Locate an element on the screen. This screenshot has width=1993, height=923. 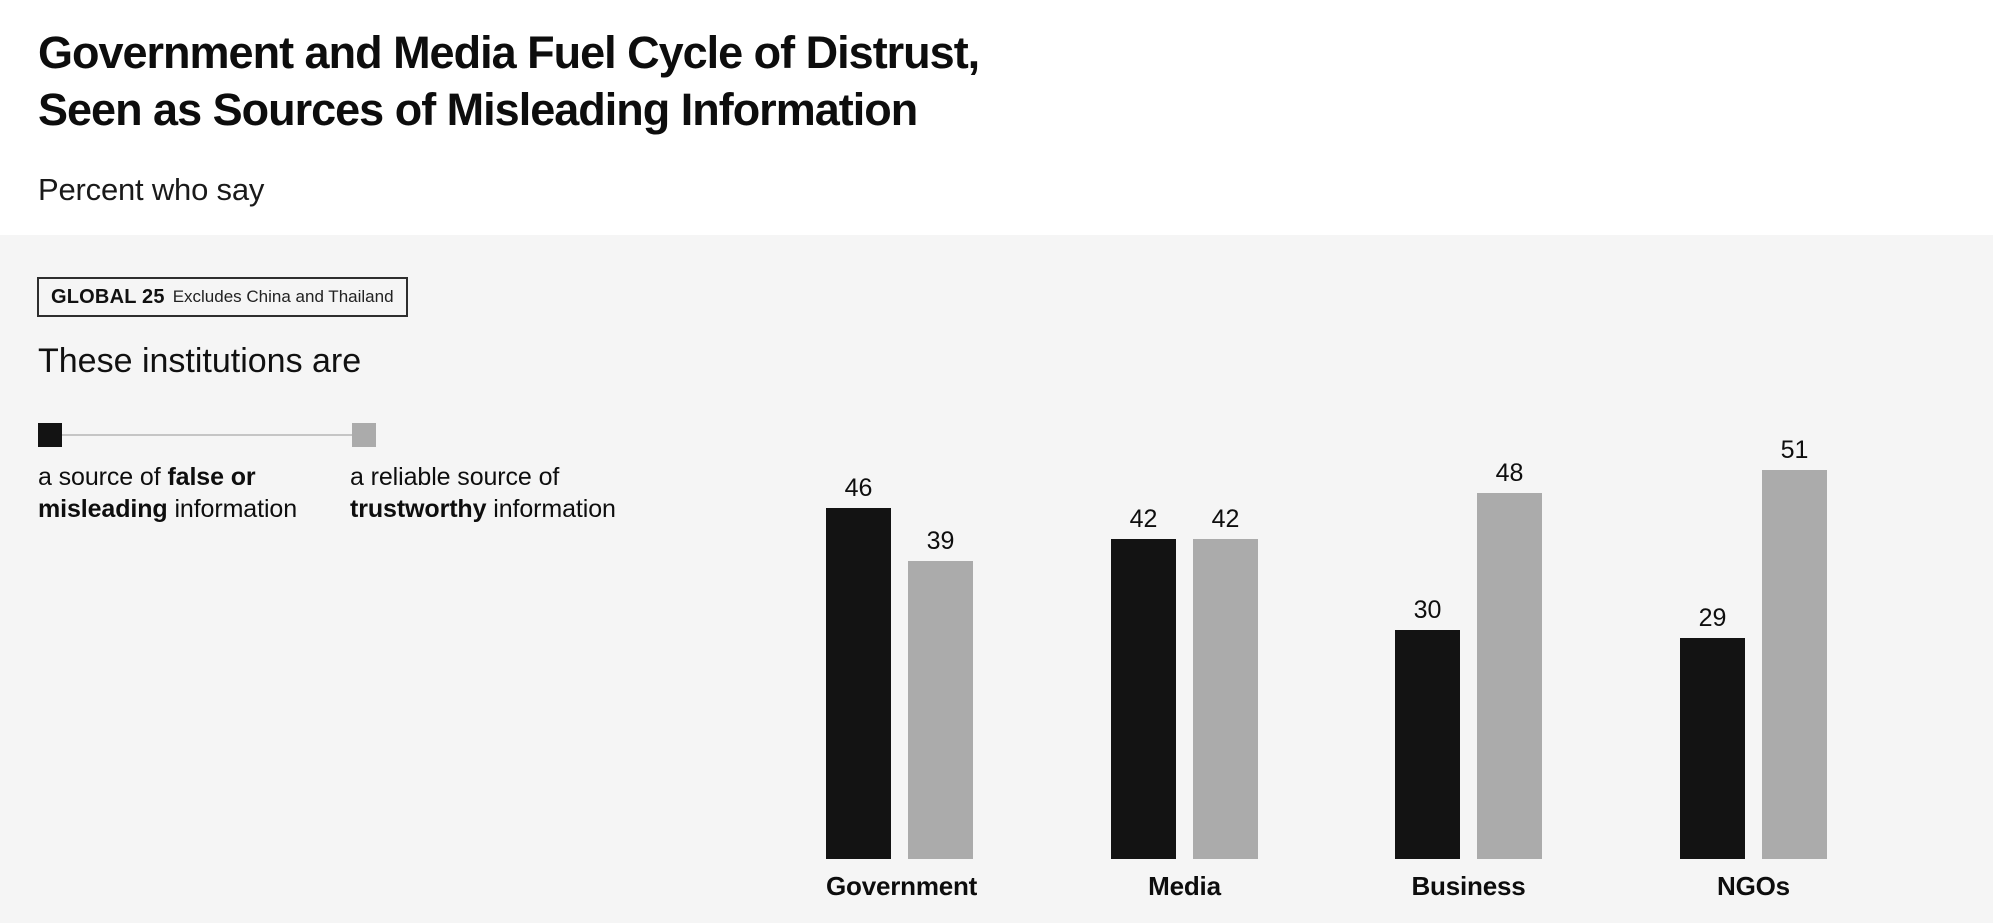
bar-value-label: 30 is located at coordinates (1427, 610).